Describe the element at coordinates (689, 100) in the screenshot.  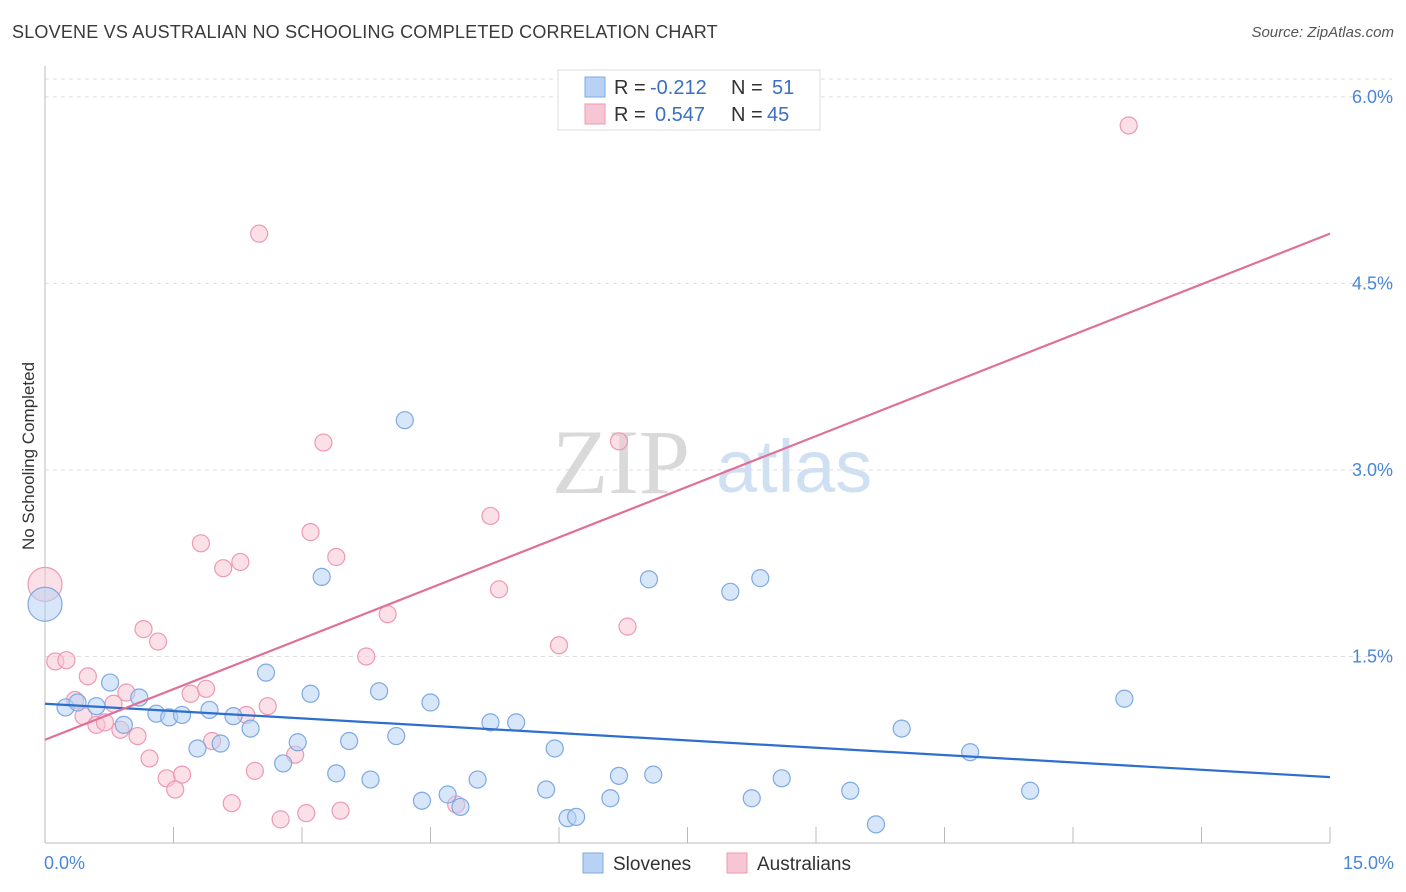
I see `correlation-legend: R = -0.212 N = 51 R = 0.547 N = 45` at that location.